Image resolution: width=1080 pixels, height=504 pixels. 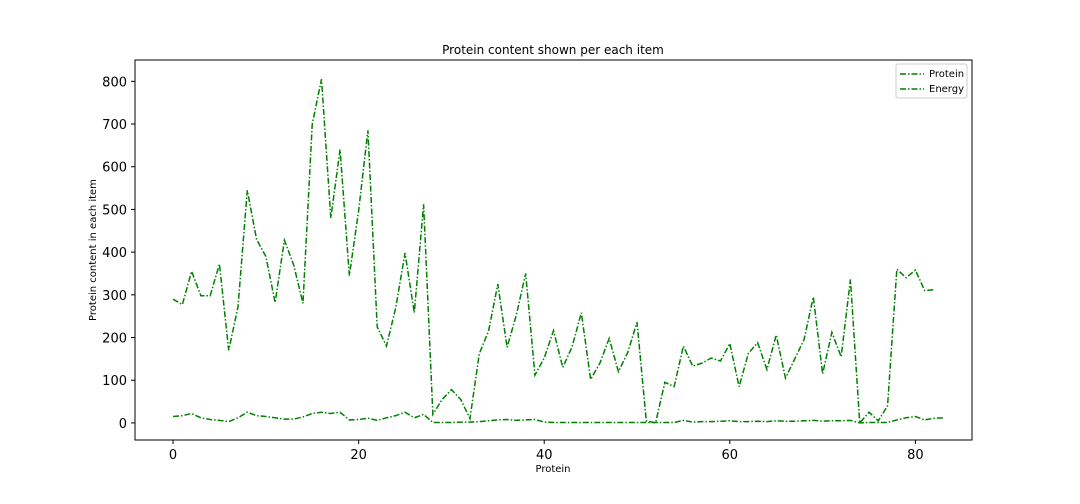 What do you see at coordinates (730, 455) in the screenshot?
I see `x-tick-label: 60` at bounding box center [730, 455].